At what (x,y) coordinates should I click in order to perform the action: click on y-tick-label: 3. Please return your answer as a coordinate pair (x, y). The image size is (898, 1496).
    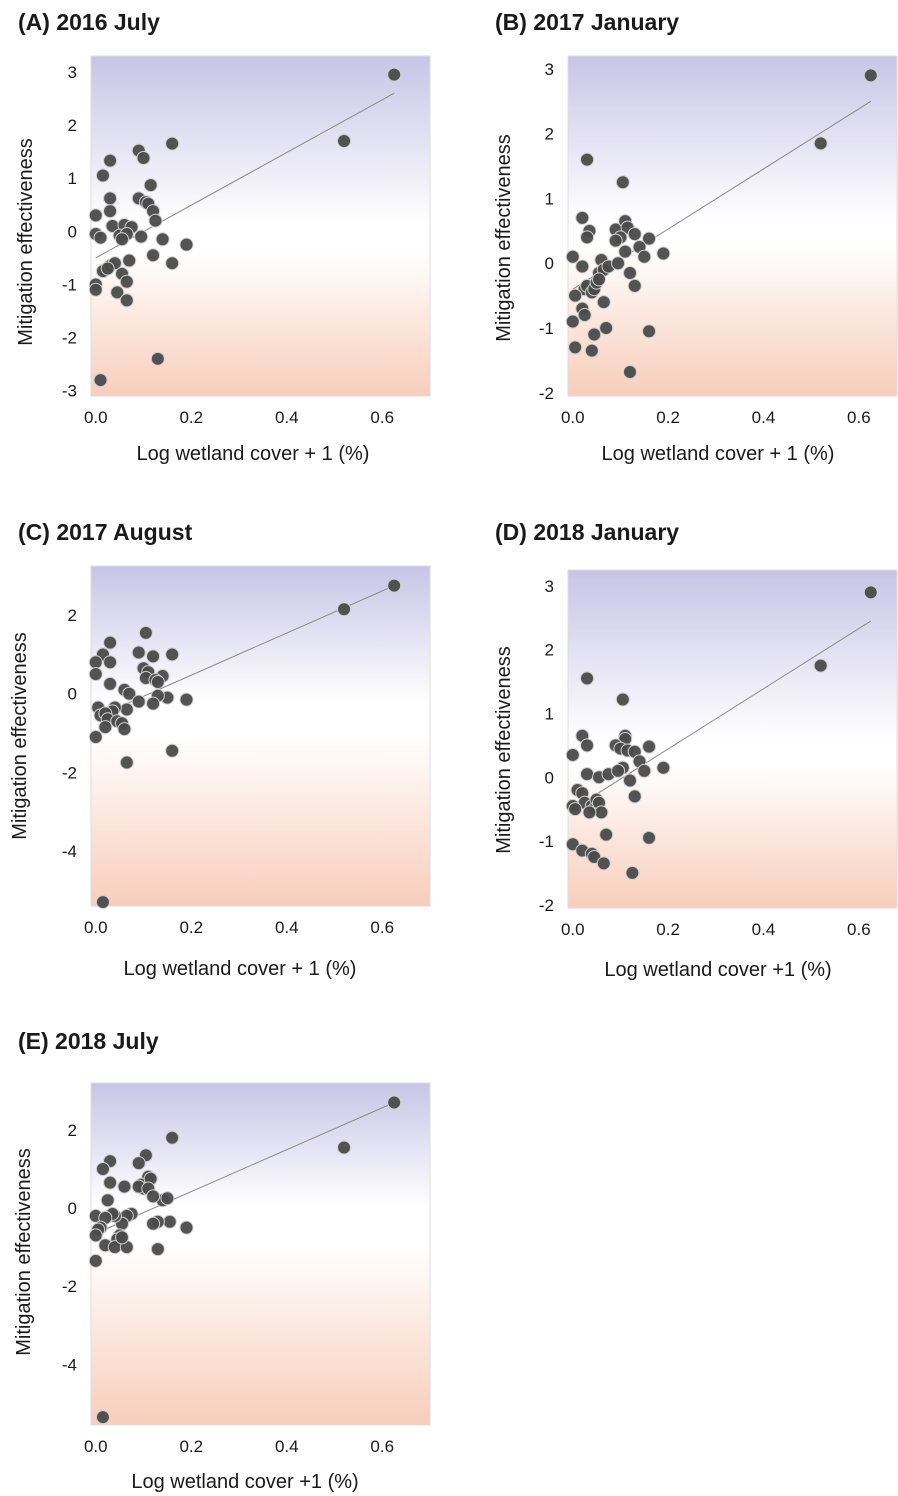
    Looking at the image, I should click on (72, 72).